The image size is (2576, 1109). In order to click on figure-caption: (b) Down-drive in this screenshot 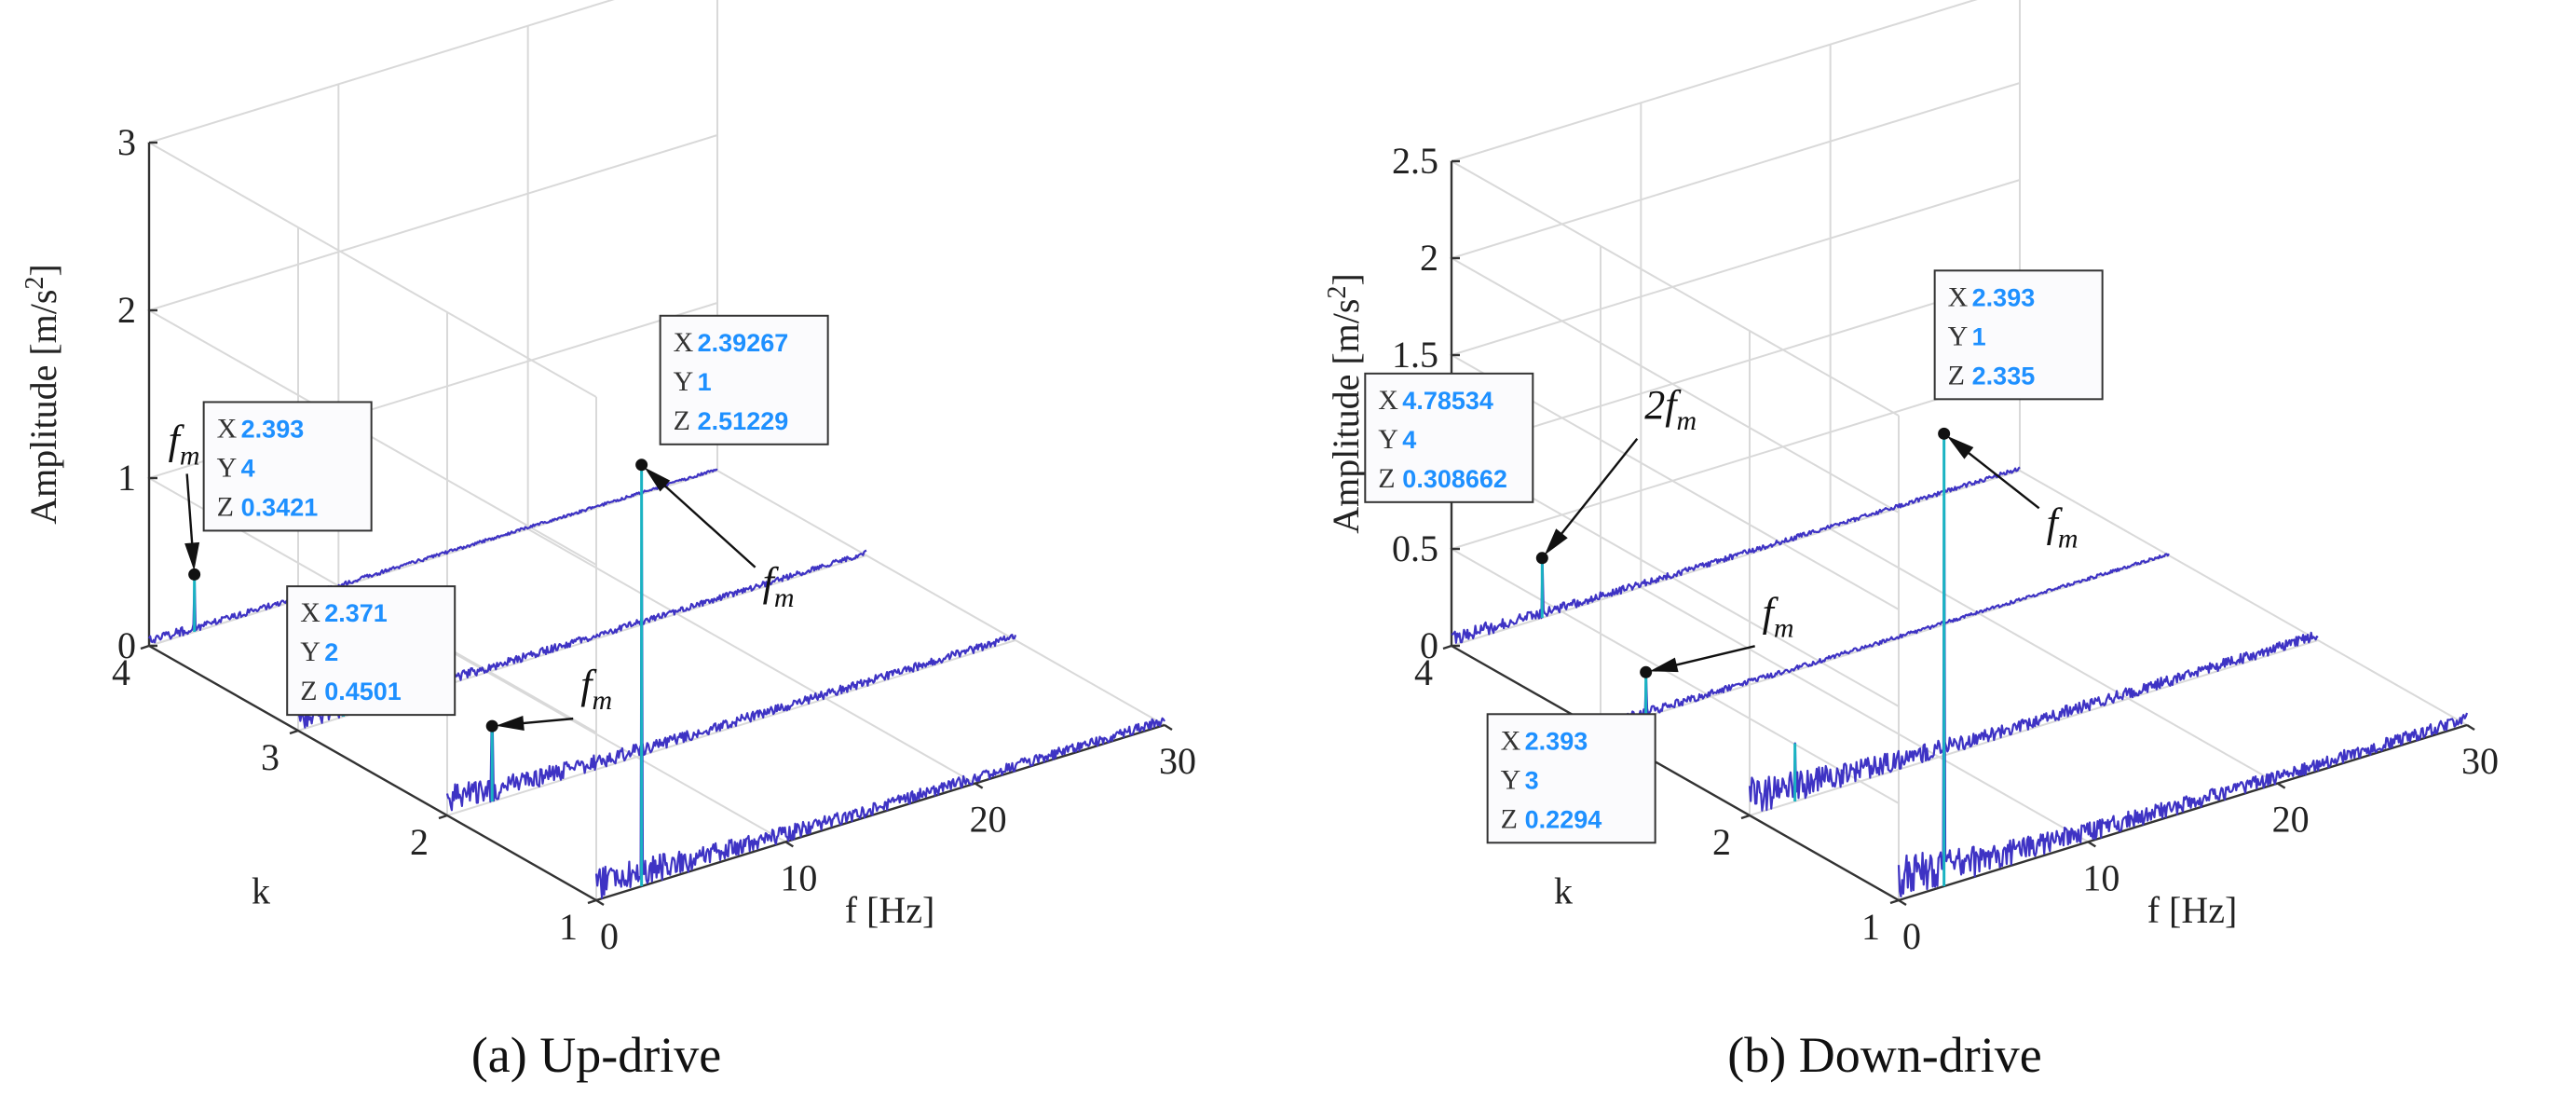, I will do `click(1884, 1055)`.